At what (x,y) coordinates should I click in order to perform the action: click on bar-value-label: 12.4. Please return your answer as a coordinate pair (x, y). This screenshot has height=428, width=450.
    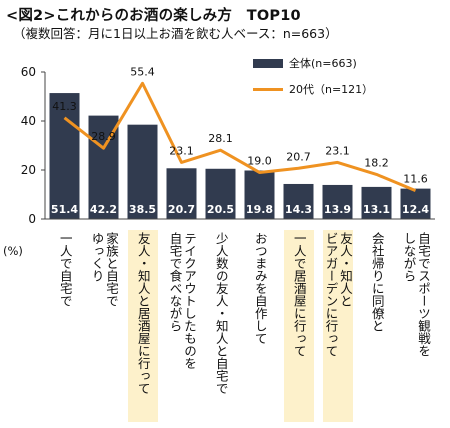
    Looking at the image, I should click on (415, 209).